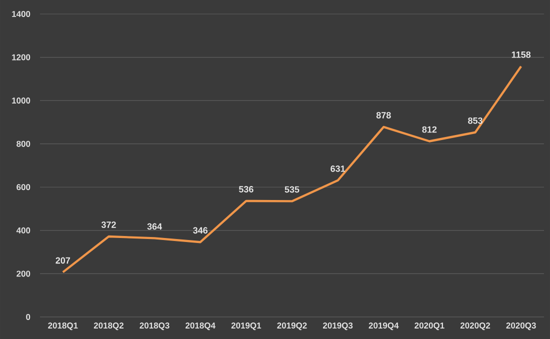  I want to click on data-label: 812, so click(429, 129).